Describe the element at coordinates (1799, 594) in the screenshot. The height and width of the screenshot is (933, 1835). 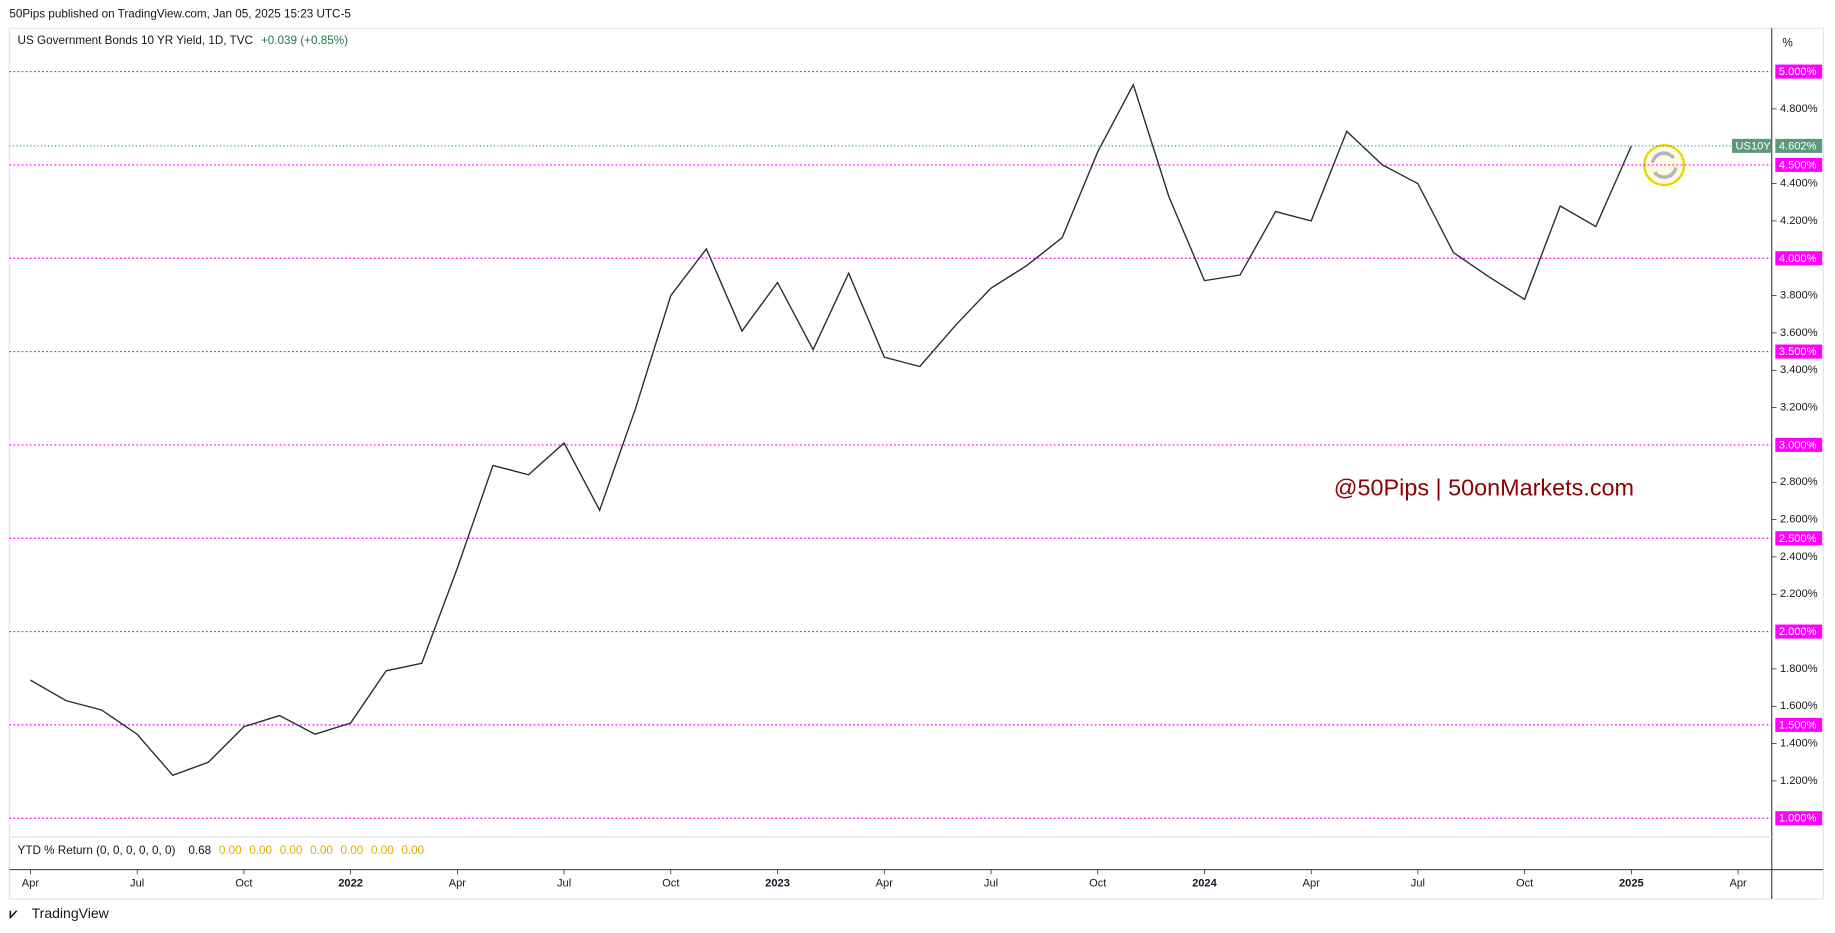
I see `y-tick-label: 2.200%` at that location.